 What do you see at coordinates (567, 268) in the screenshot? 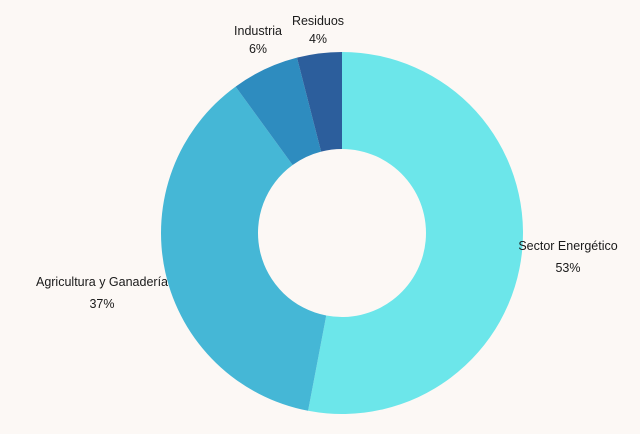
I see `slice-value-label-1: 53%` at bounding box center [567, 268].